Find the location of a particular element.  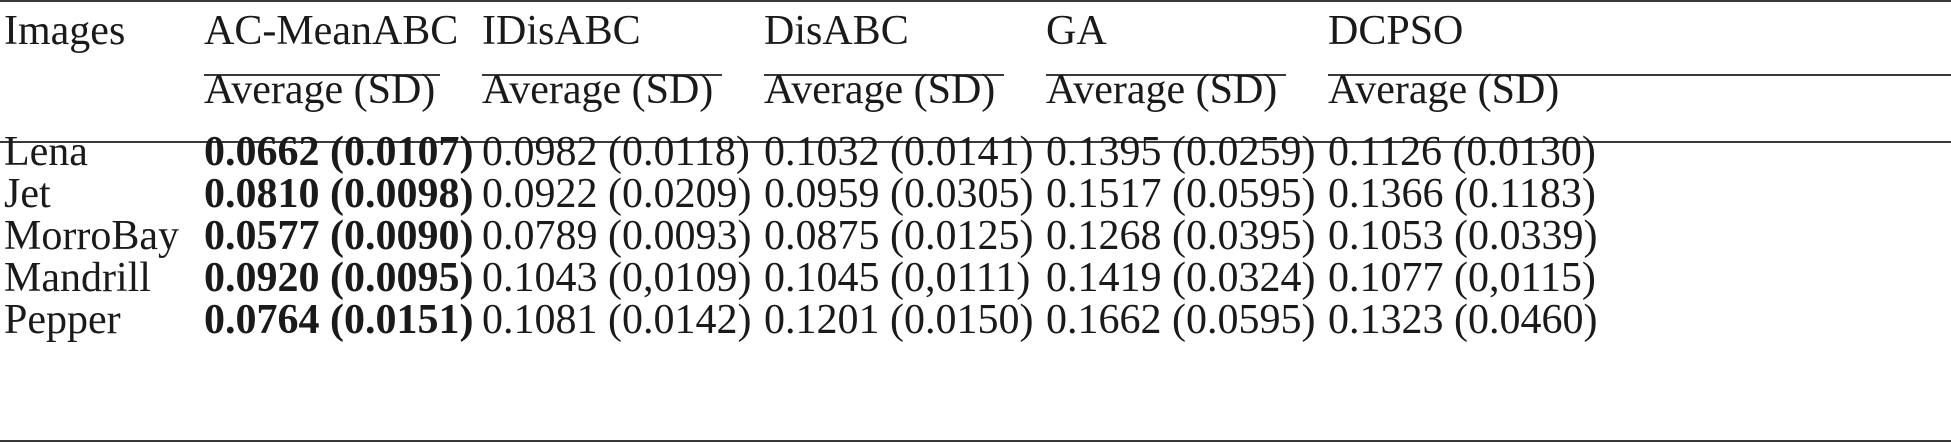

subheader-dcpso: Average (SD) is located at coordinates (1444, 90).